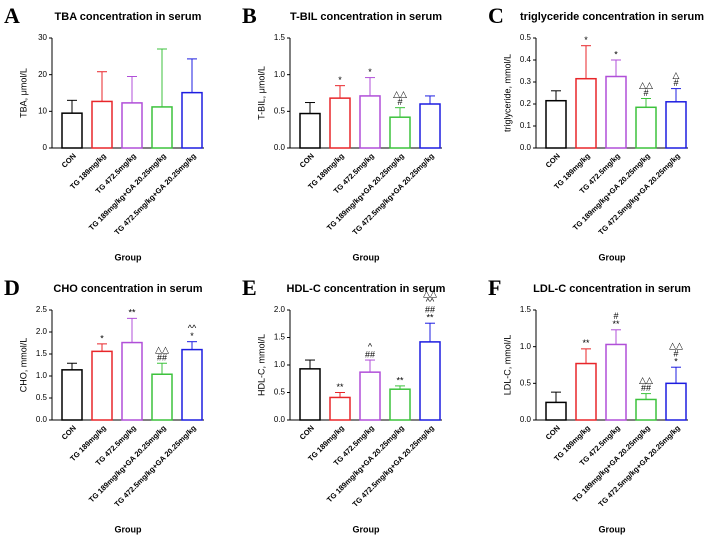 The image size is (719, 545). What do you see at coordinates (496, 15) in the screenshot?
I see `panel-letter: C` at bounding box center [496, 15].